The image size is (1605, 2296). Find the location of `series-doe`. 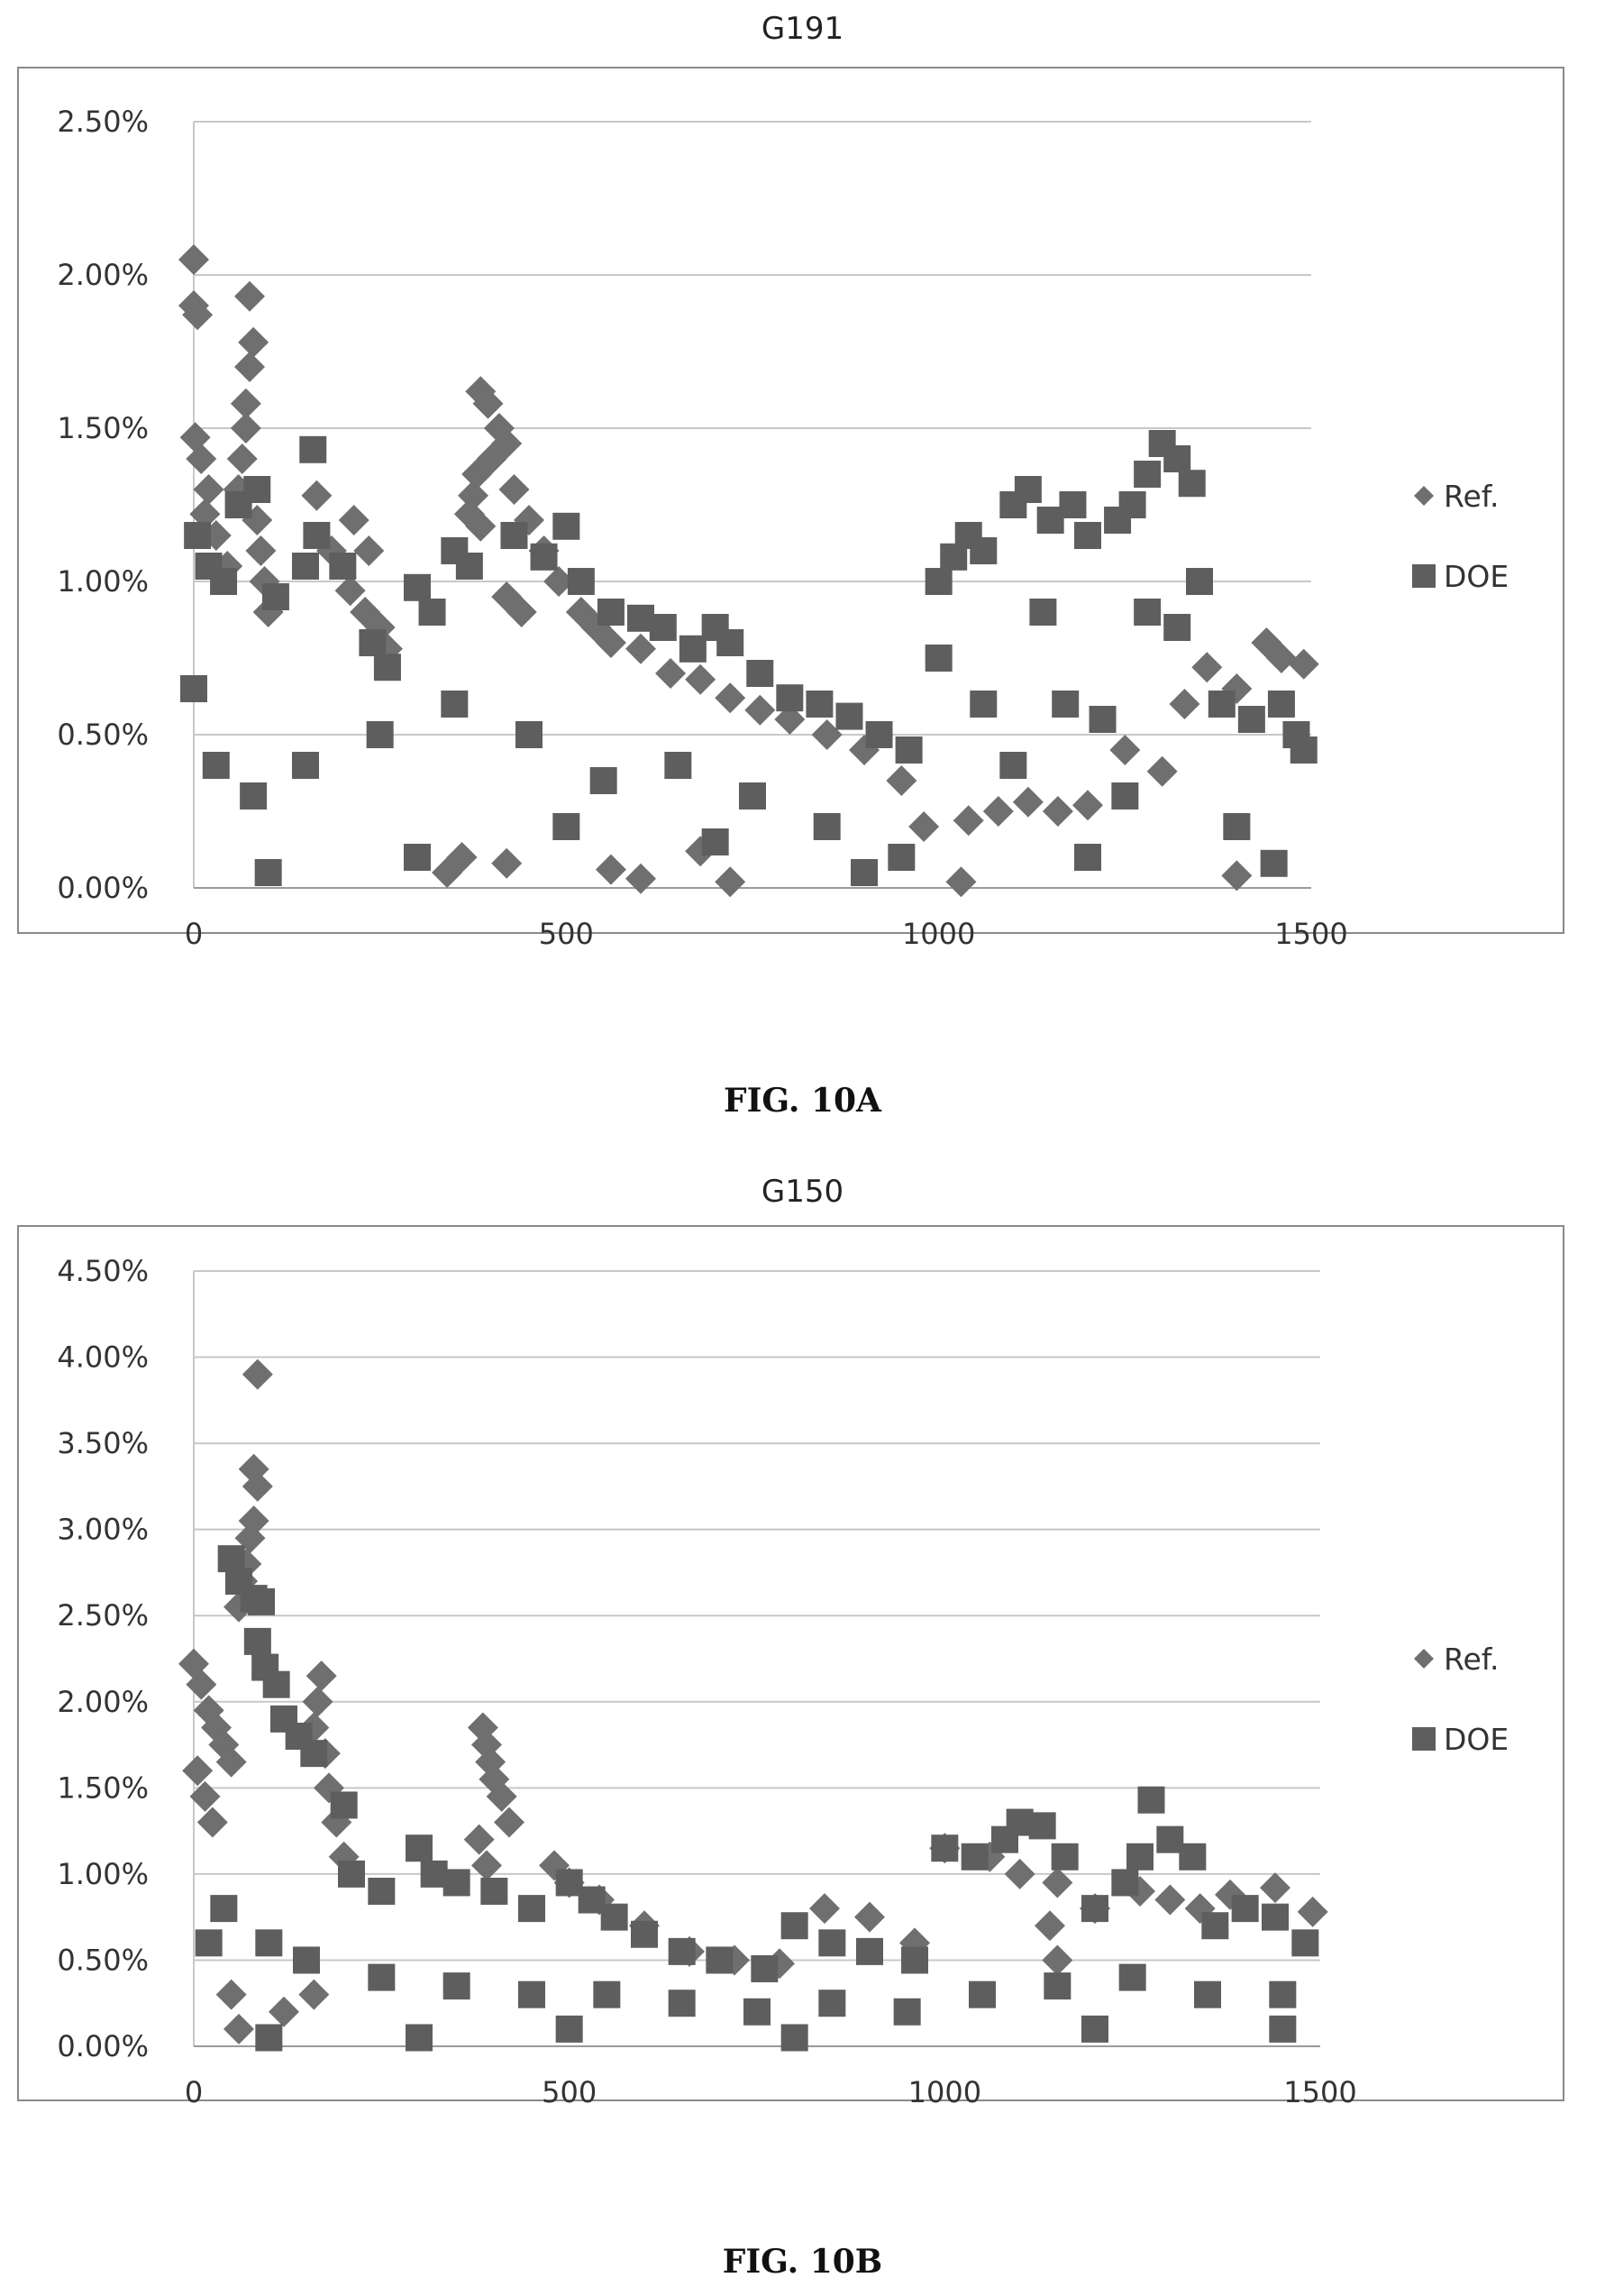

series-doe is located at coordinates (749, 658).